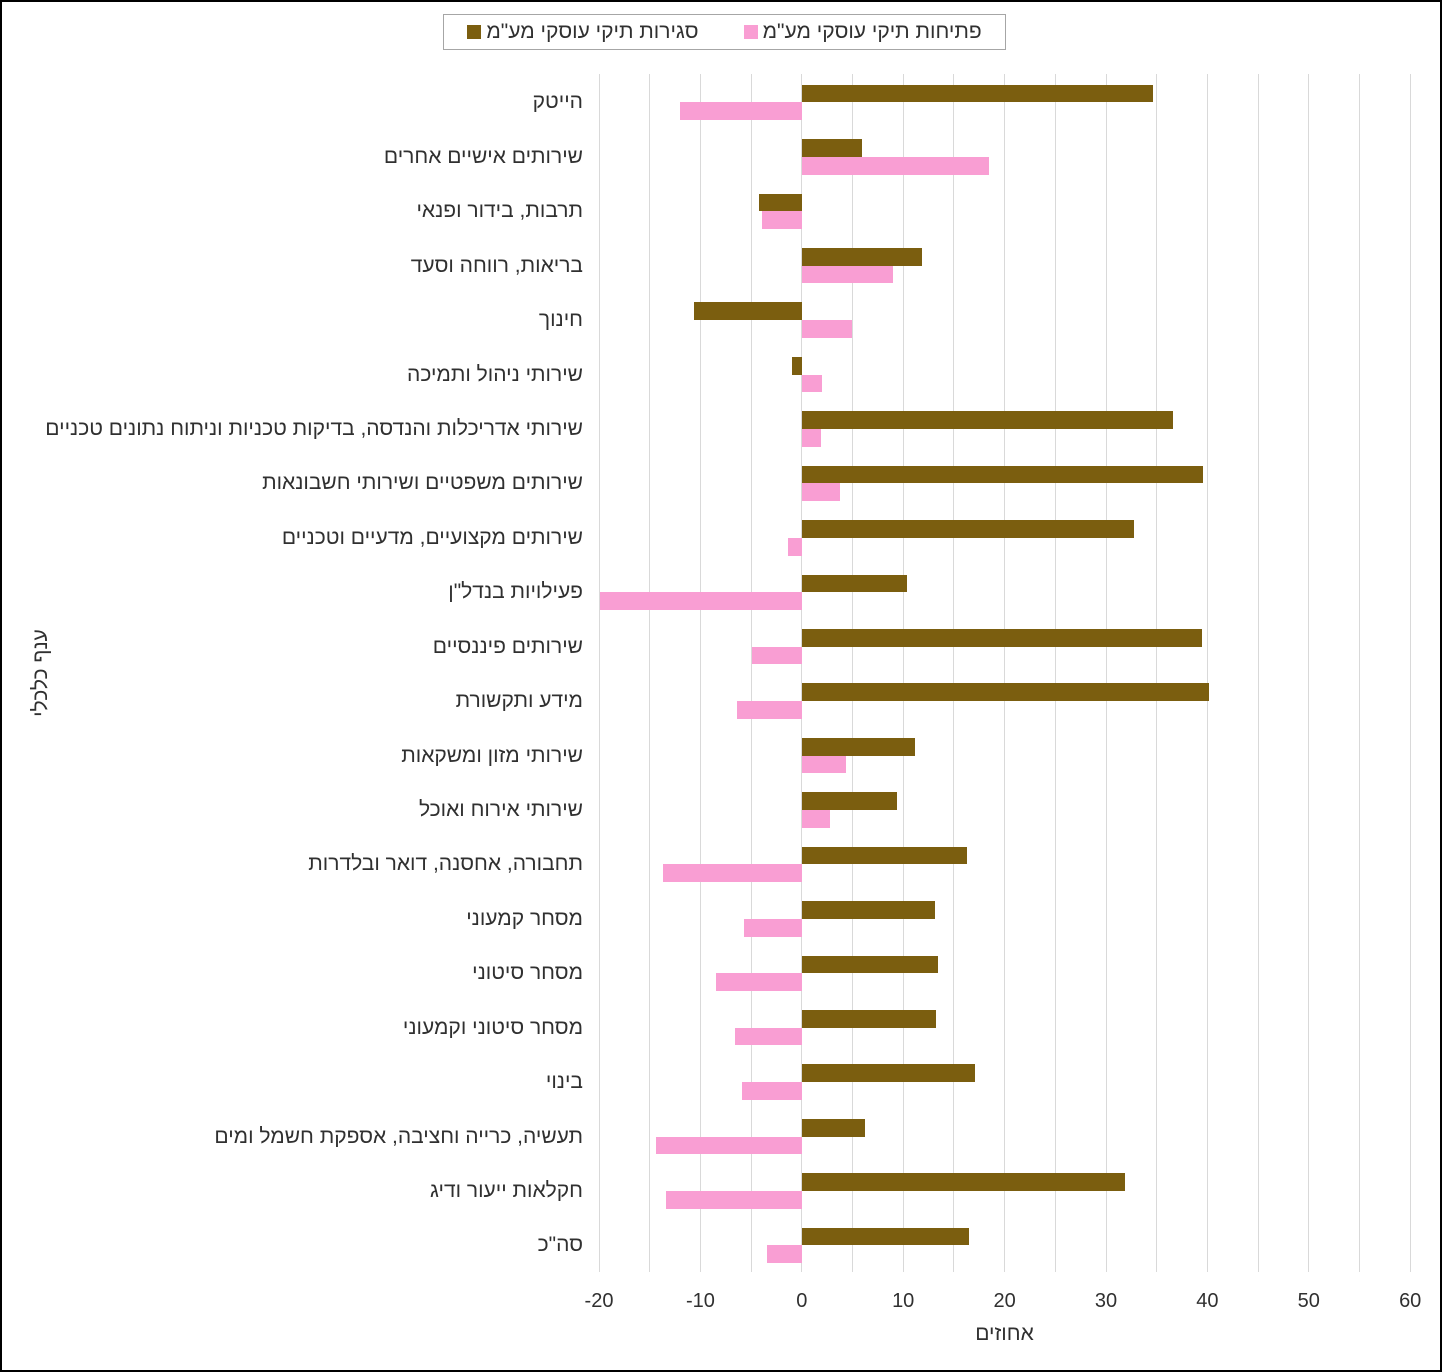 This screenshot has width=1442, height=1372. What do you see at coordinates (524, 918) in the screenshot?
I see `category-label: מסחר קמעוני` at bounding box center [524, 918].